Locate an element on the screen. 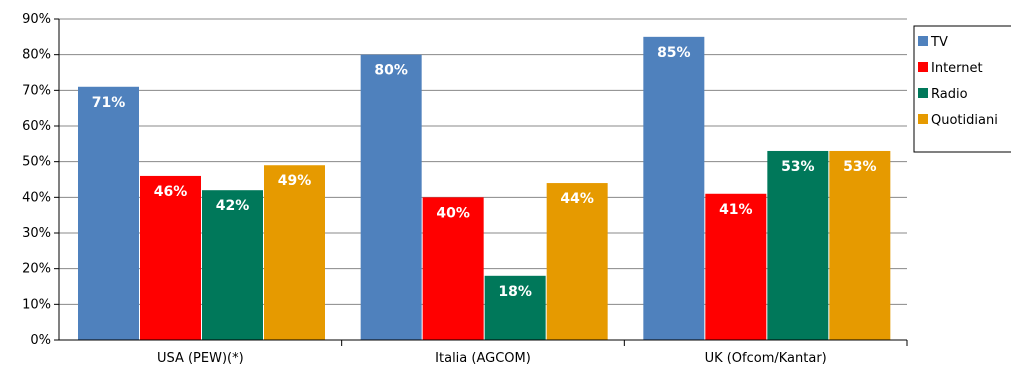 The image size is (1011, 369). category-label: UK (Ofcom/Kantar) is located at coordinates (766, 358).